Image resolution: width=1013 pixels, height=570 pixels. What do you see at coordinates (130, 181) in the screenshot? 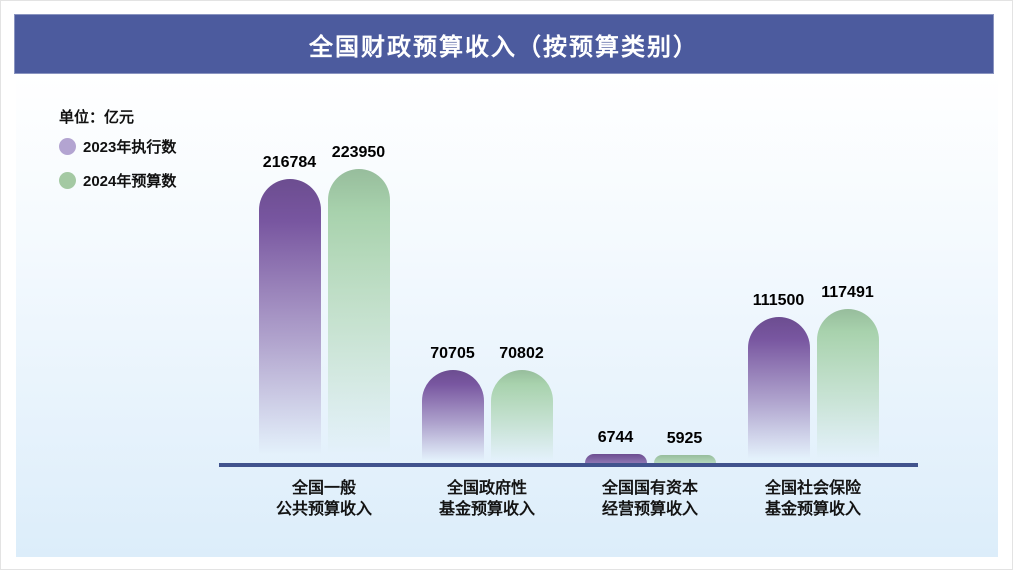
I see `legend-label-2024: 2024年预算数` at bounding box center [130, 181].